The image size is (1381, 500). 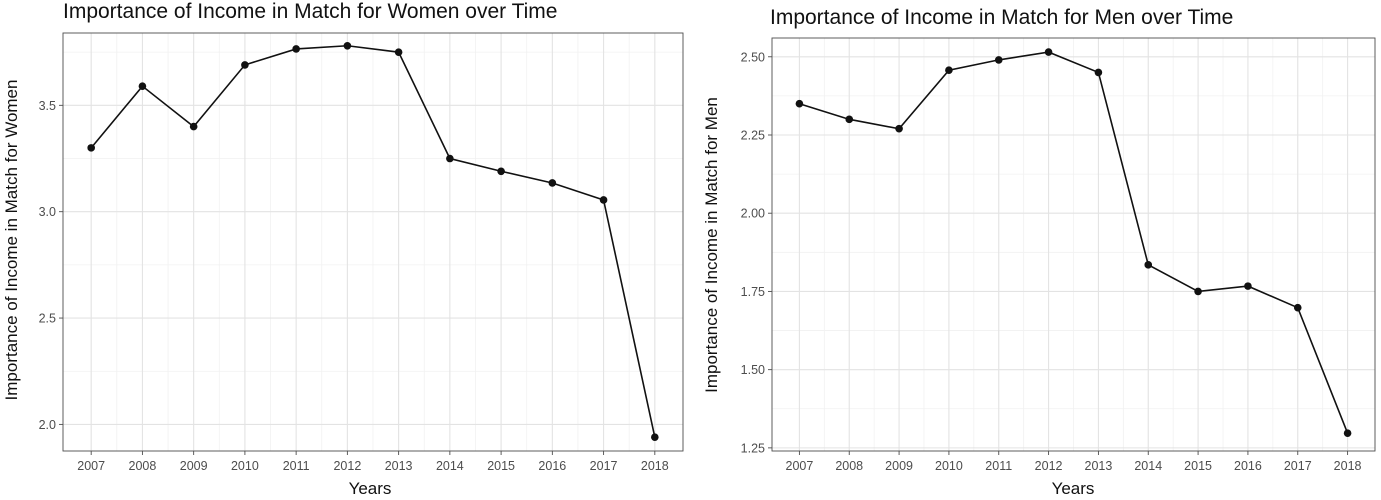 I want to click on y-tick-label: 3.5, so click(x=47, y=106).